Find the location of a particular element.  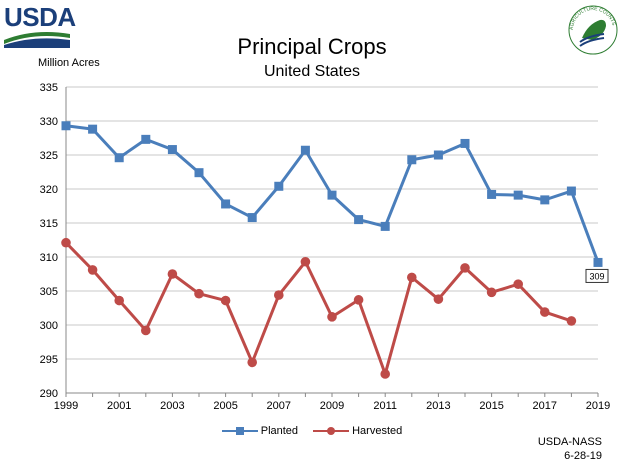

data-label-planted: 309 is located at coordinates (597, 275).